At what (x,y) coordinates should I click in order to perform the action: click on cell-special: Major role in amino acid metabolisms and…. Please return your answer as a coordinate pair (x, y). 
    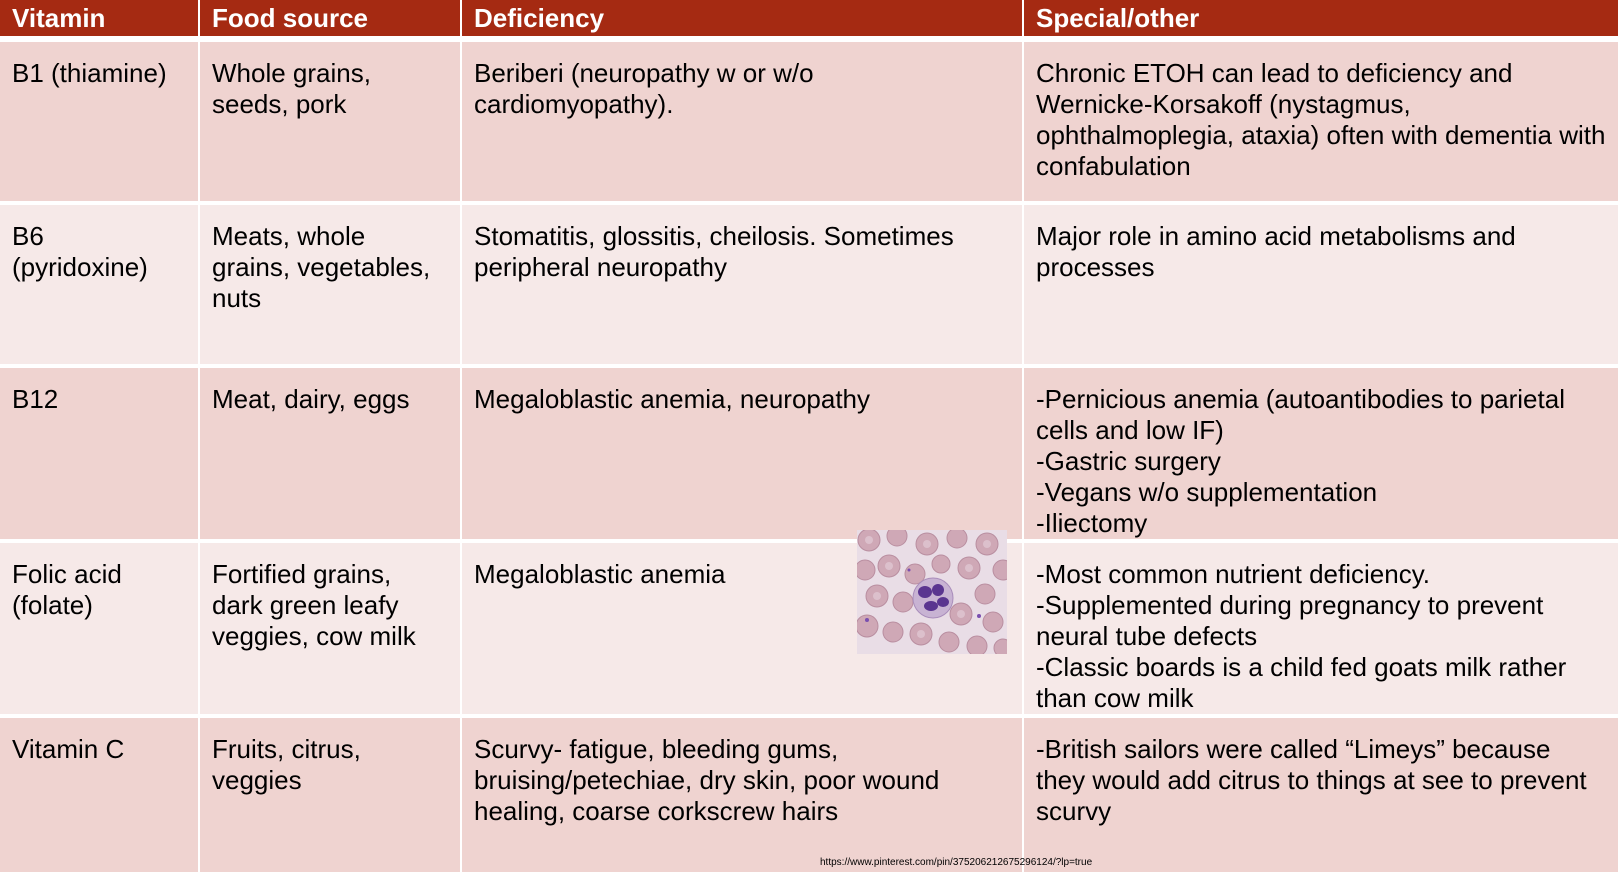
    Looking at the image, I should click on (1321, 286).